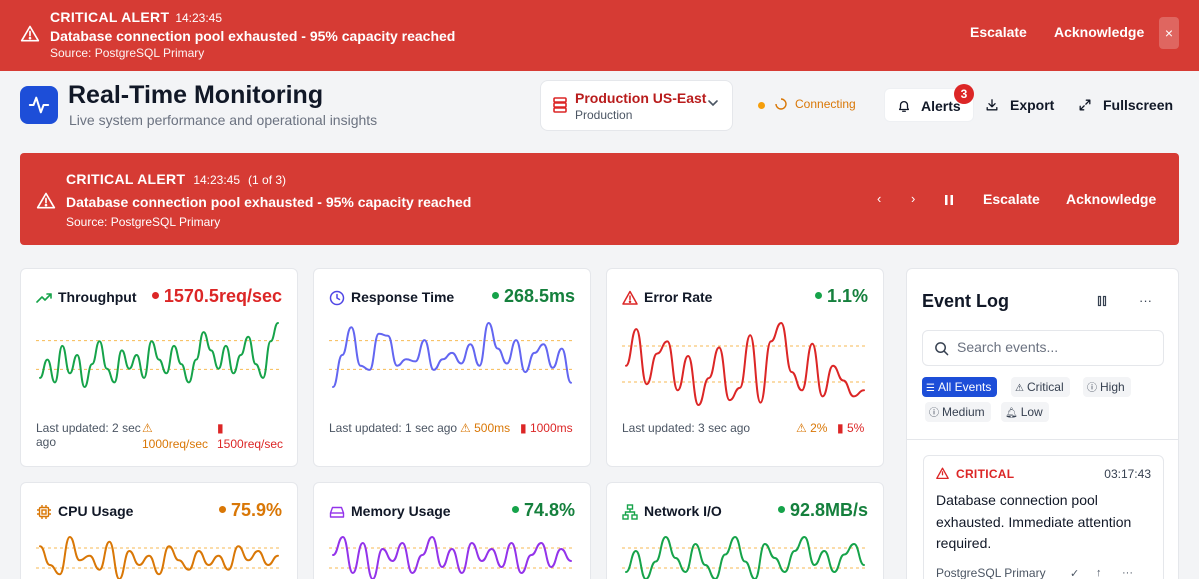 The image size is (1199, 579). What do you see at coordinates (546, 428) in the screenshot?
I see `critical-threshold: ▮ 1000ms` at bounding box center [546, 428].